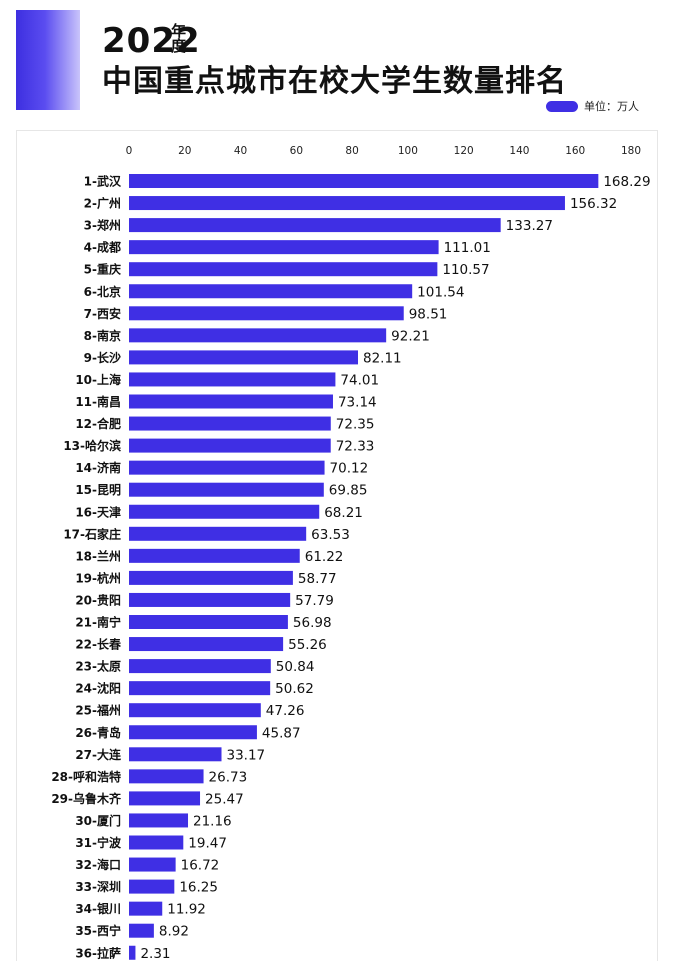 The image size is (673, 961). I want to click on x-tick-label: 40, so click(240, 151).